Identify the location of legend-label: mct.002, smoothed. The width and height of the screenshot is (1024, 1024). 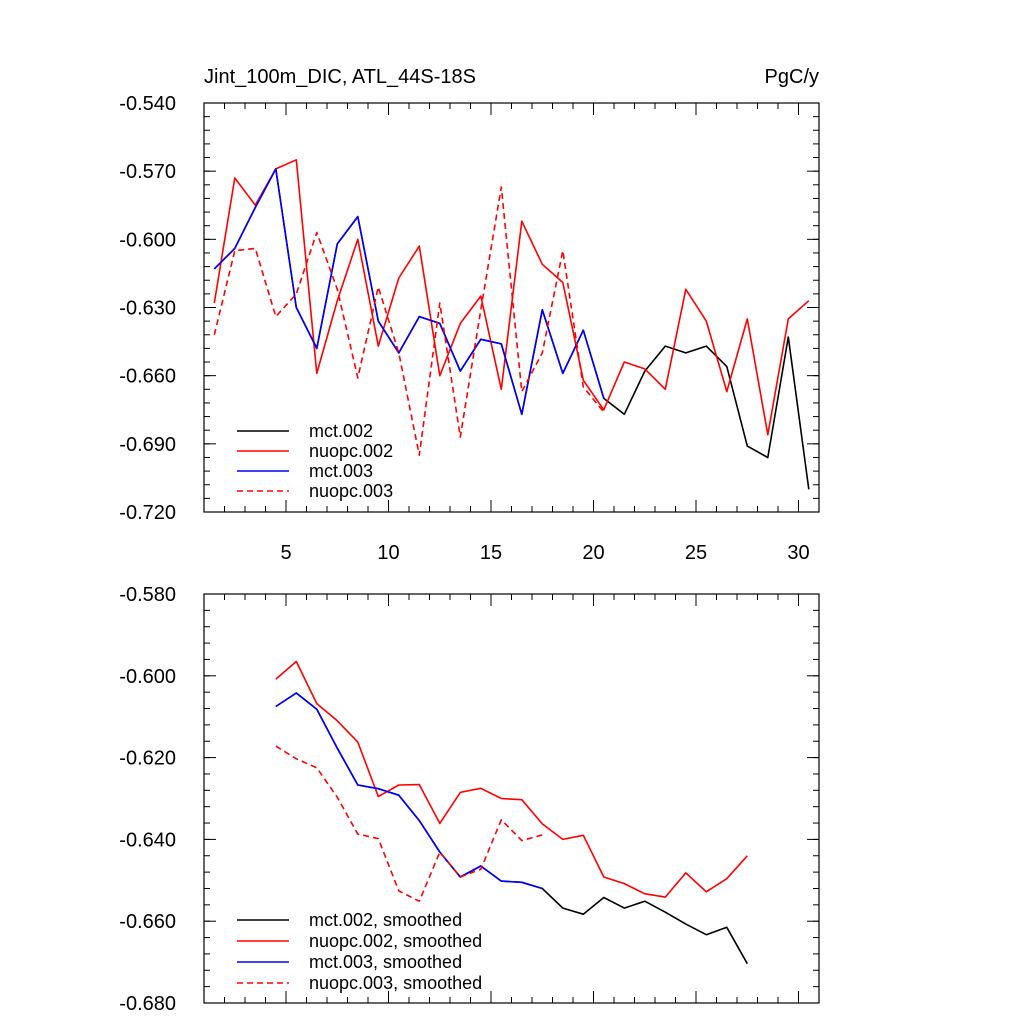
(385, 920).